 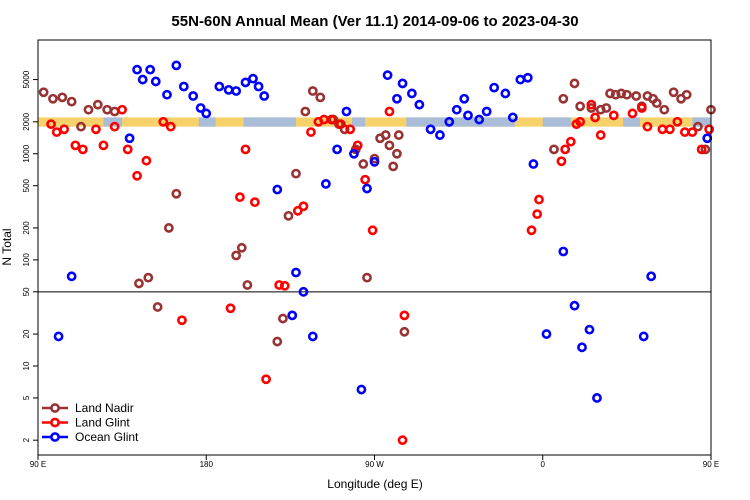 I want to click on y-tick-label: 20, so click(x=26, y=333).